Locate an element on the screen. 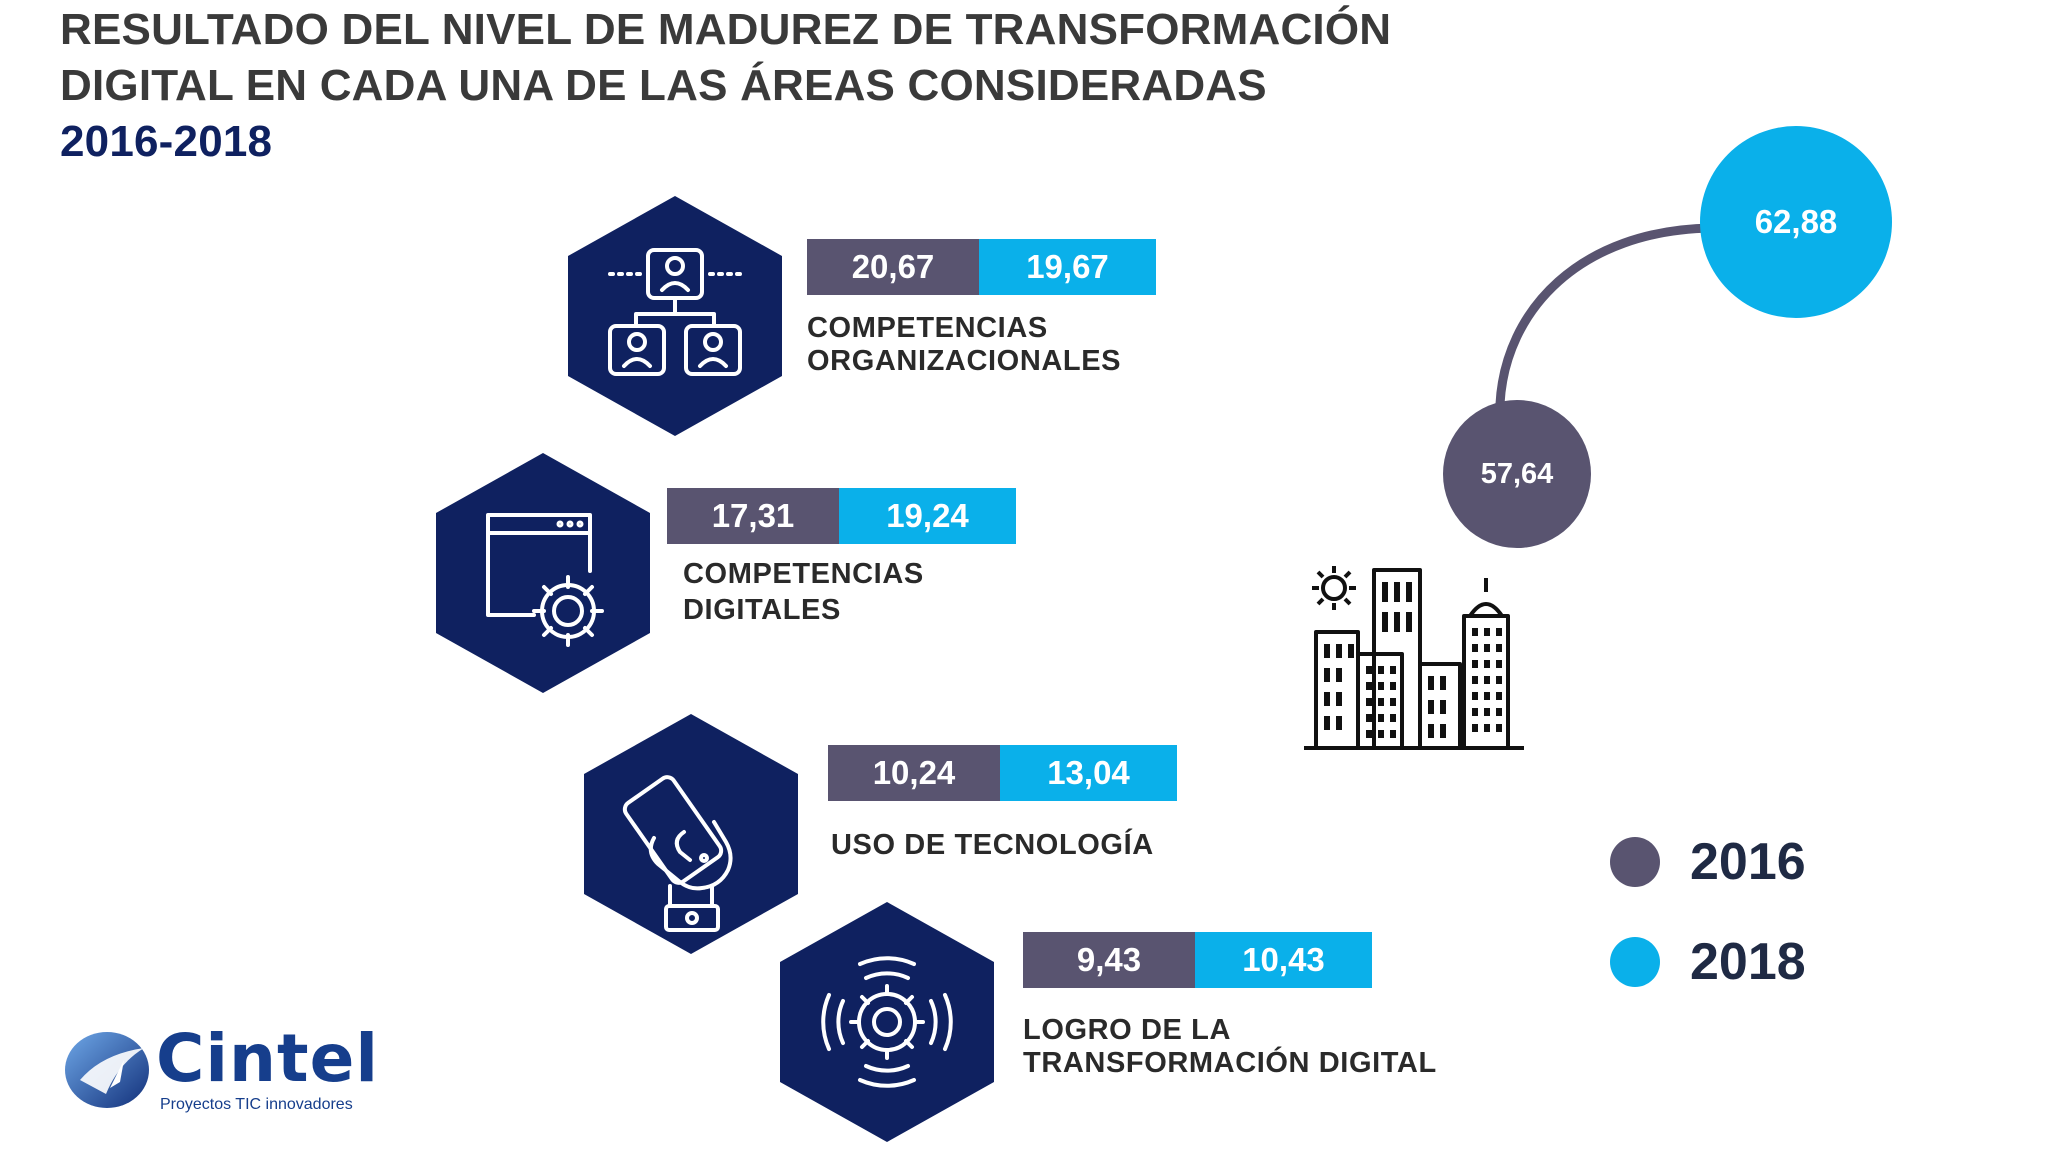 This screenshot has height=1152, width=2048. hand-phone-icon is located at coordinates (691, 834).